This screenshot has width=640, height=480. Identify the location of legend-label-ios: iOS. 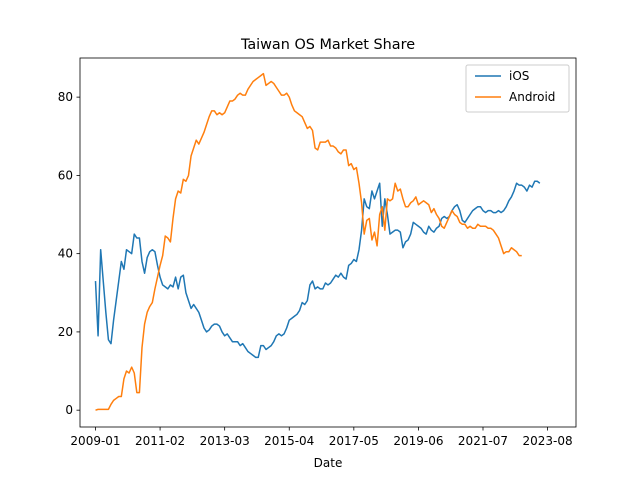
(519, 76).